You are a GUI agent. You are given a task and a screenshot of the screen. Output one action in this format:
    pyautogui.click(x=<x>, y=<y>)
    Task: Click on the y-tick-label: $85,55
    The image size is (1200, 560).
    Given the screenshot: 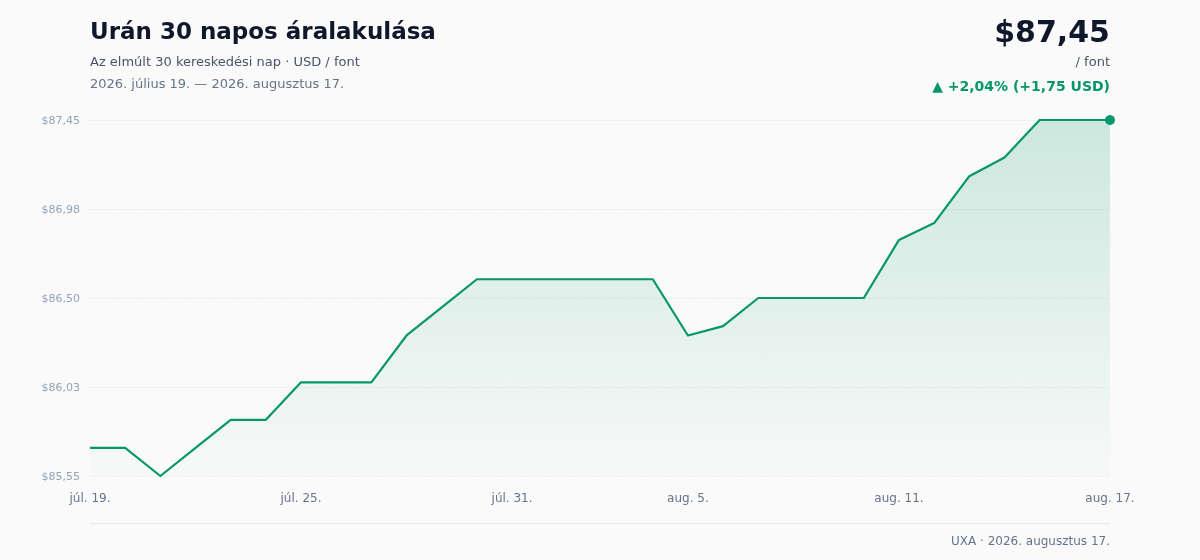 What is the action you would take?
    pyautogui.click(x=60, y=476)
    